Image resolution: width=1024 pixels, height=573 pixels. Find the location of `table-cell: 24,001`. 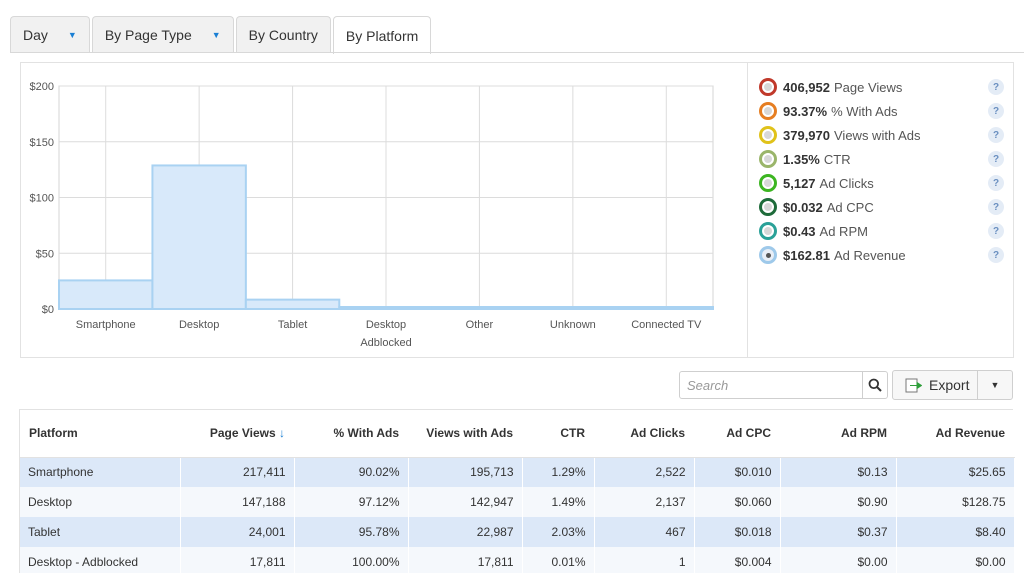

table-cell: 24,001 is located at coordinates (237, 532).